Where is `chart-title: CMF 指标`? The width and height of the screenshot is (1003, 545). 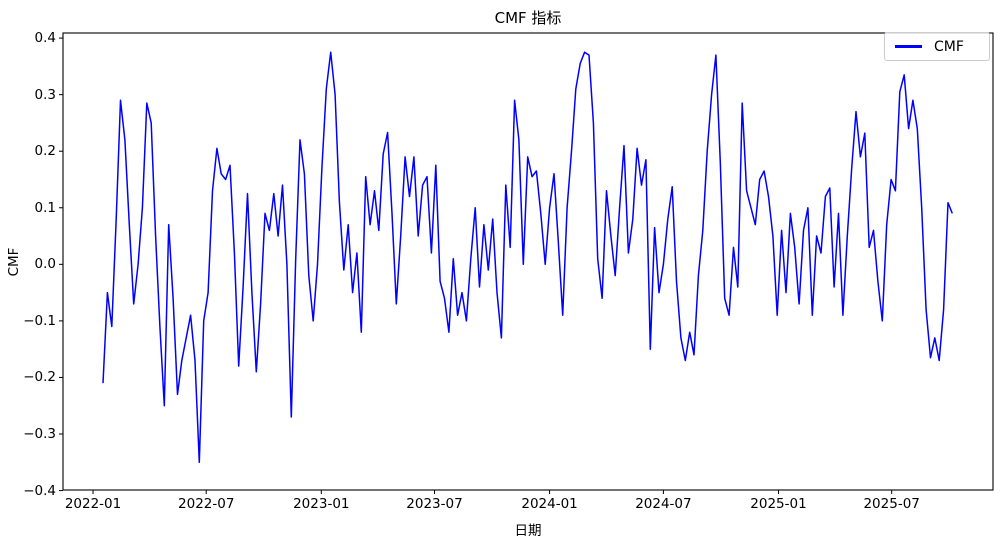 chart-title: CMF 指标 is located at coordinates (528, 18).